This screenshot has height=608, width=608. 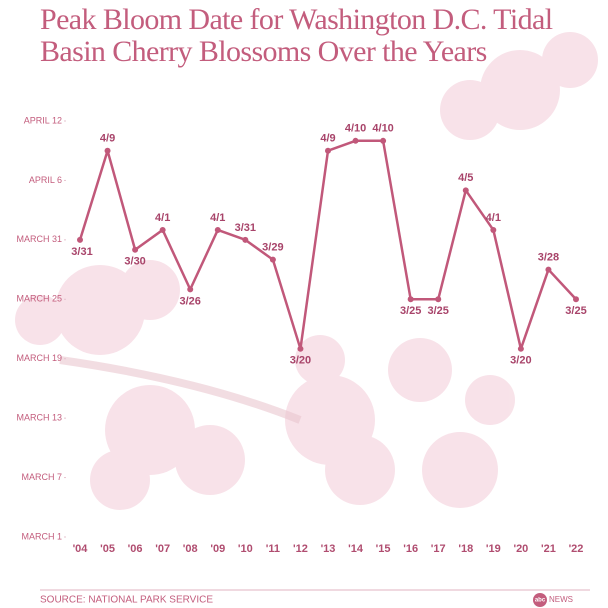 I want to click on x-tick-label: '10, so click(x=245, y=549).